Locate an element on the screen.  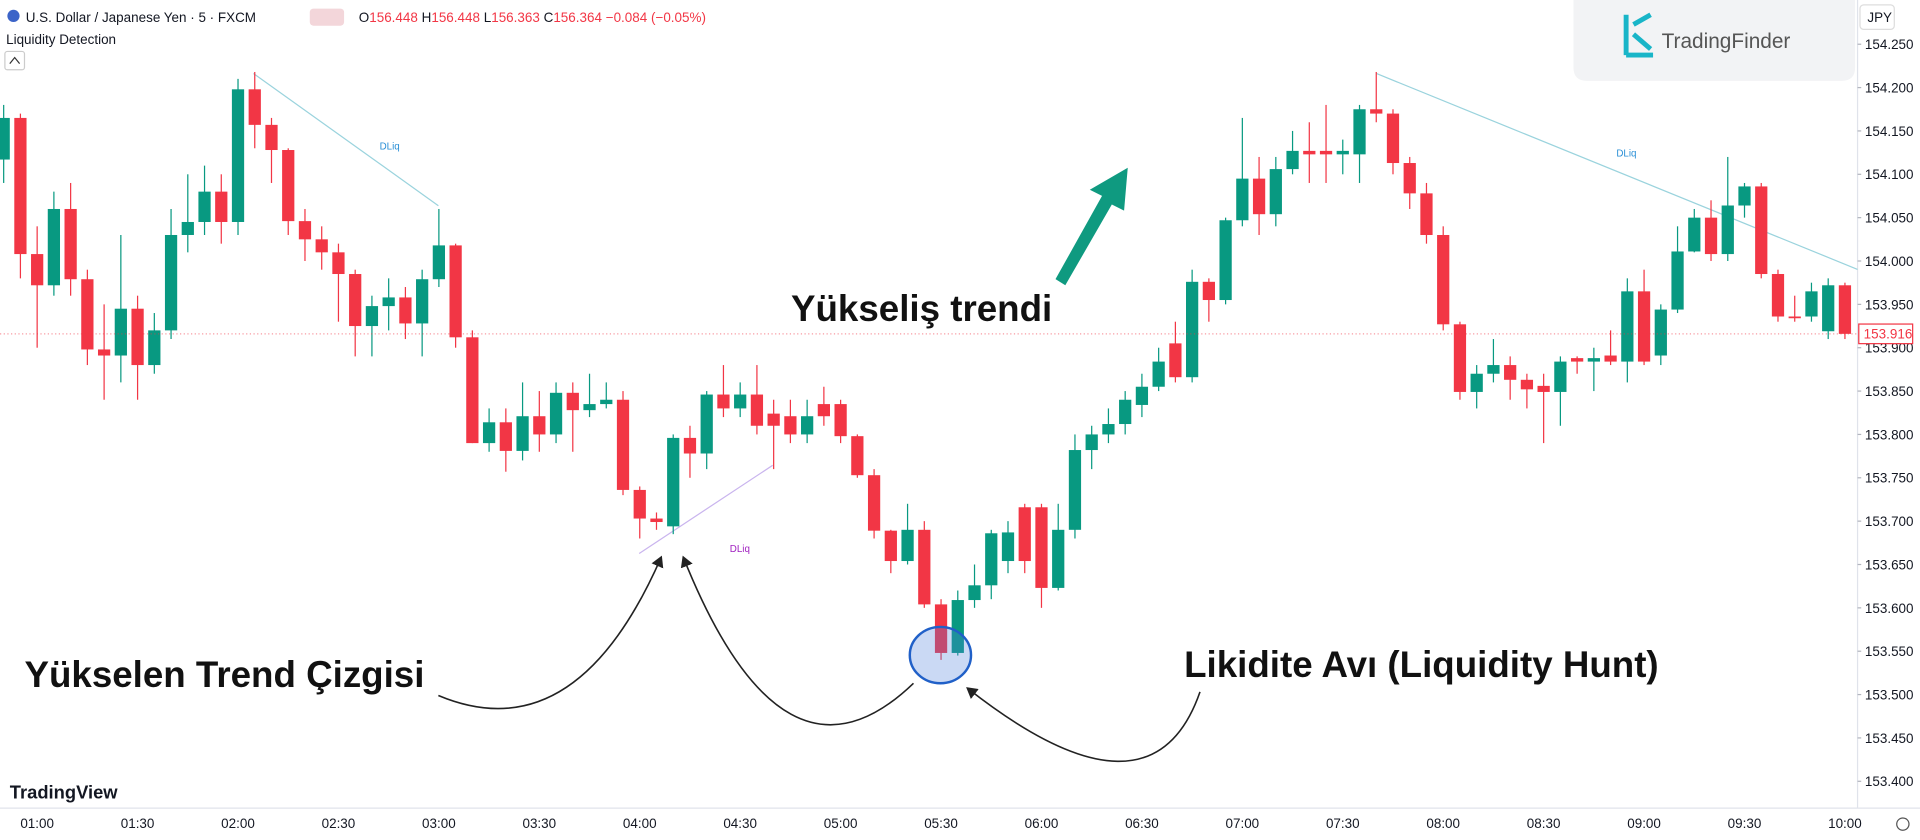
uptrend-label: Yükseliş trendi is located at coordinates (921, 308).